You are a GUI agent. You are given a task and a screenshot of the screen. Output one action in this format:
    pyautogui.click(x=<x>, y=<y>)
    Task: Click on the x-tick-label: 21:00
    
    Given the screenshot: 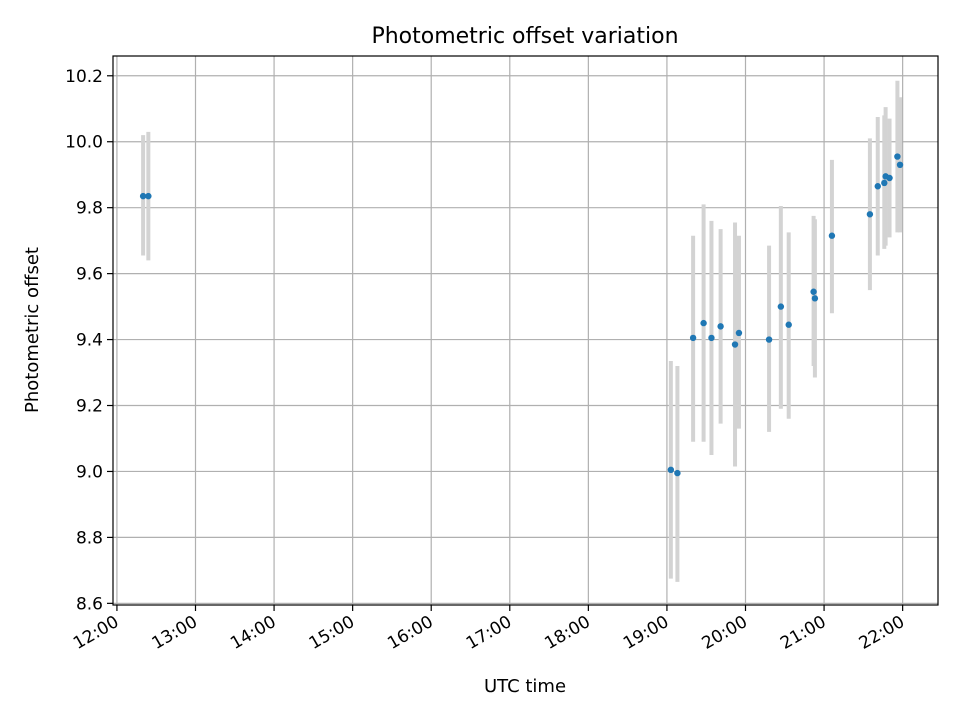 What is the action you would take?
    pyautogui.click(x=803, y=633)
    